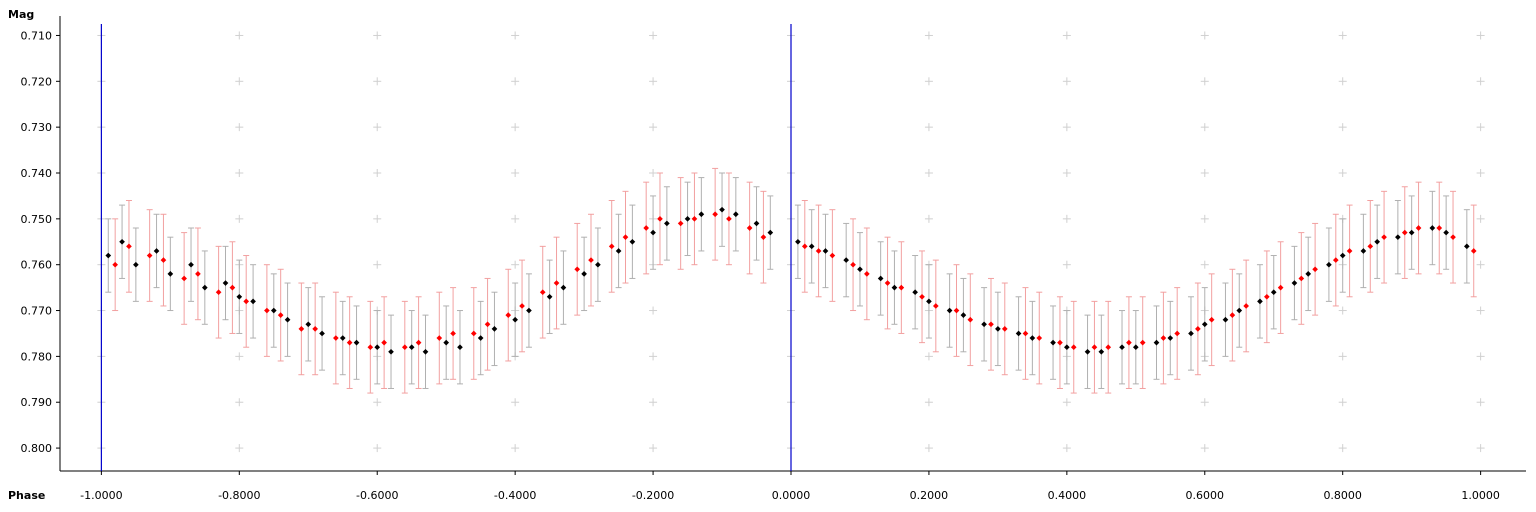 The height and width of the screenshot is (512, 1536). Describe the element at coordinates (1480, 495) in the screenshot. I see `x-tick-label: 1.0000` at that location.